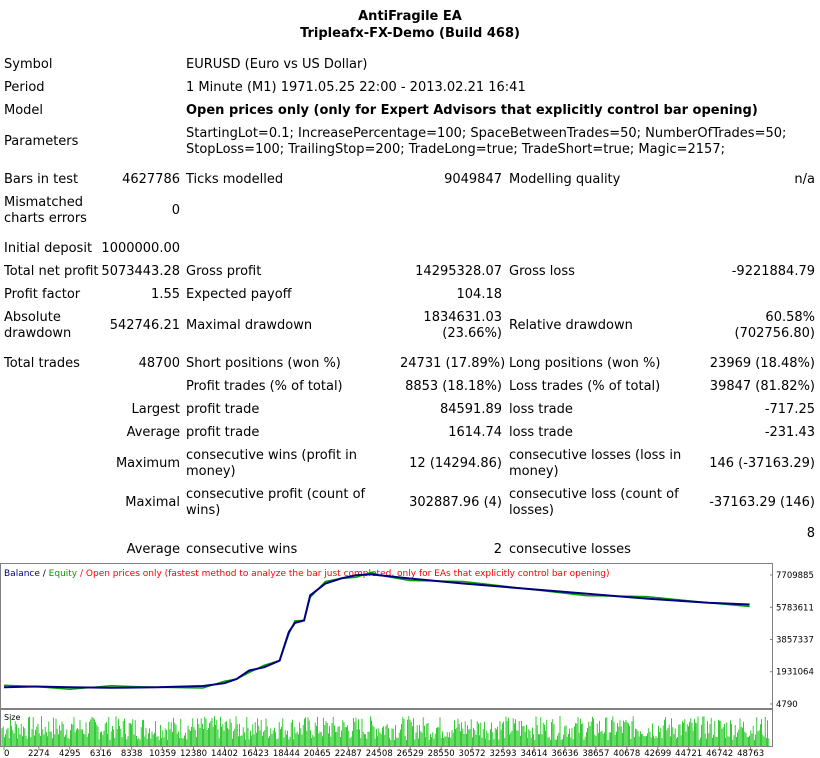 The height and width of the screenshot is (758, 820). Describe the element at coordinates (272, 455) in the screenshot. I see `max-consecutive-wins-label-1: consecutive wins (profit in` at that location.